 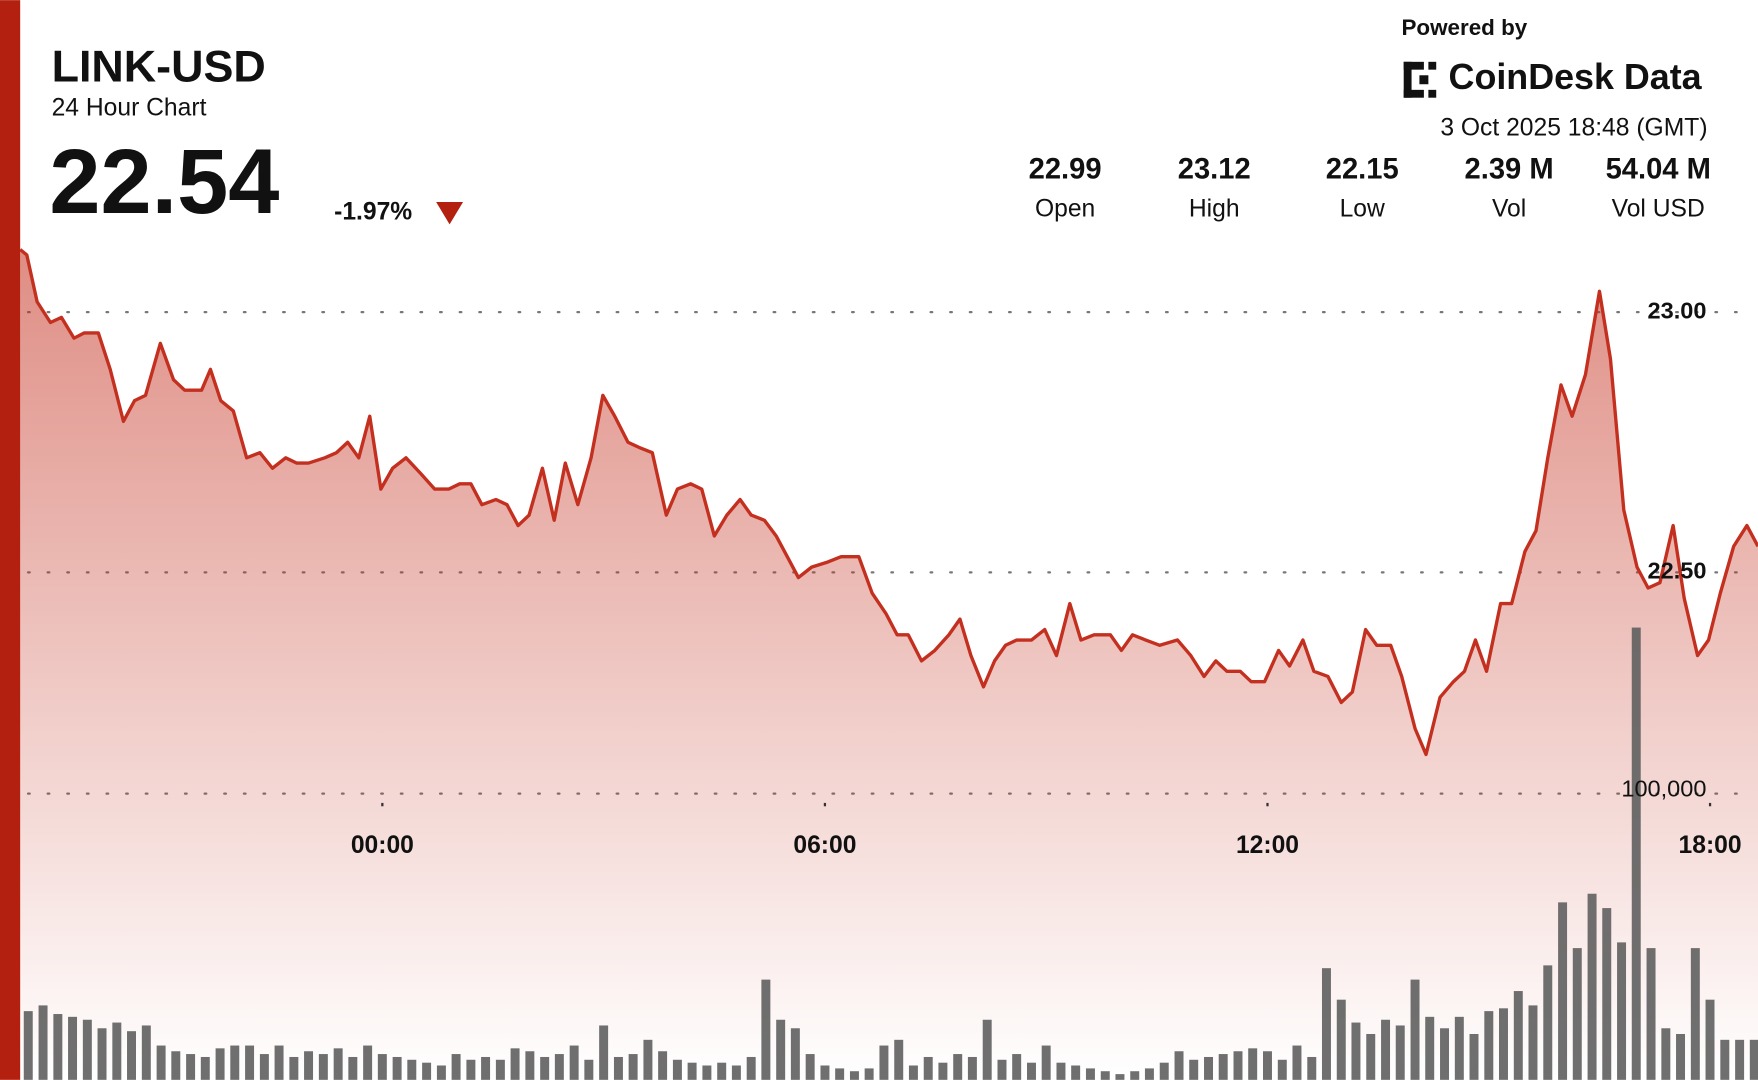 What do you see at coordinates (1658, 208) in the screenshot?
I see `stat-label: Vol USD` at bounding box center [1658, 208].